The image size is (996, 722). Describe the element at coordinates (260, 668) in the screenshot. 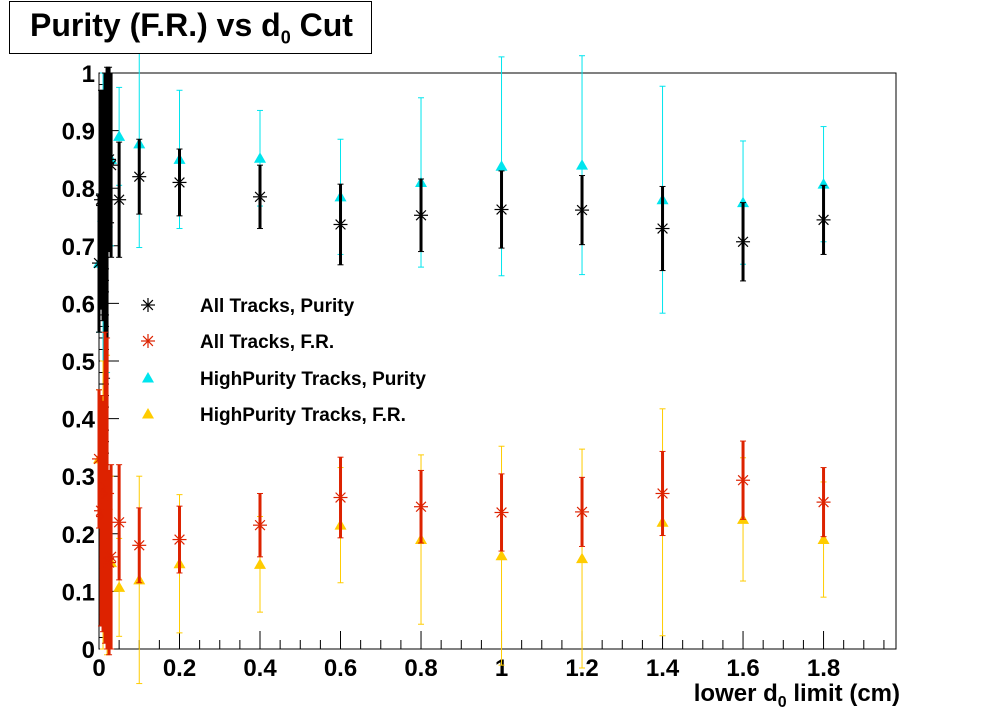

I see `x-tick-label: 0.4` at that location.